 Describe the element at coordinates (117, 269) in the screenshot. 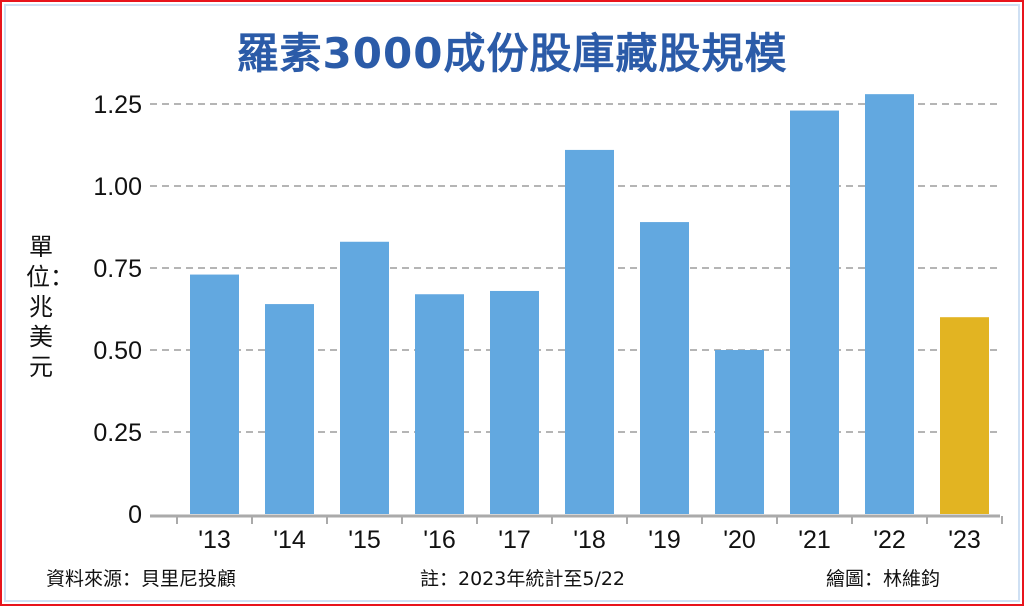

I see `y-tick-label: 0.75` at that location.